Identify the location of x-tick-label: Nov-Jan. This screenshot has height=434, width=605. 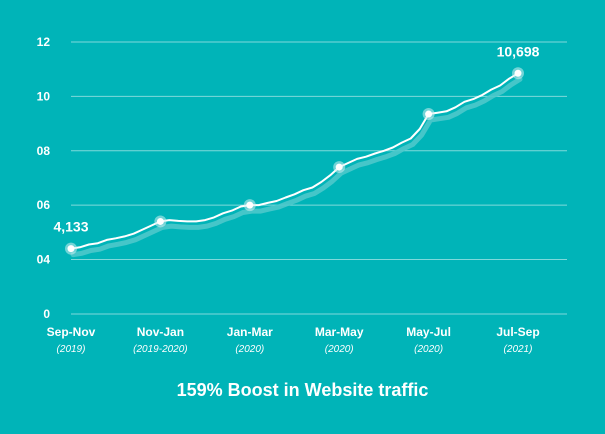
(160, 332).